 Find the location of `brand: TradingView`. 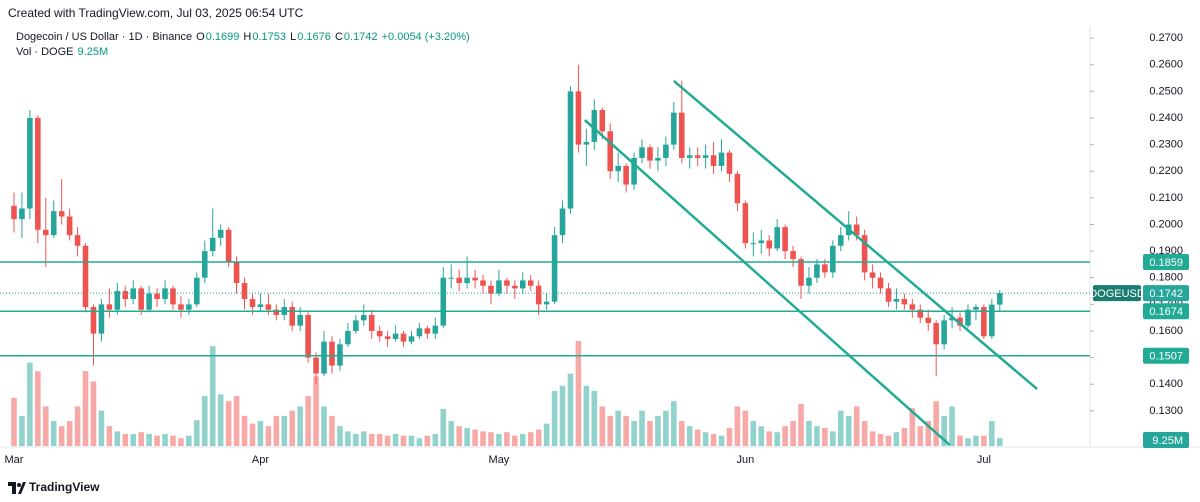

brand: TradingView is located at coordinates (54, 487).